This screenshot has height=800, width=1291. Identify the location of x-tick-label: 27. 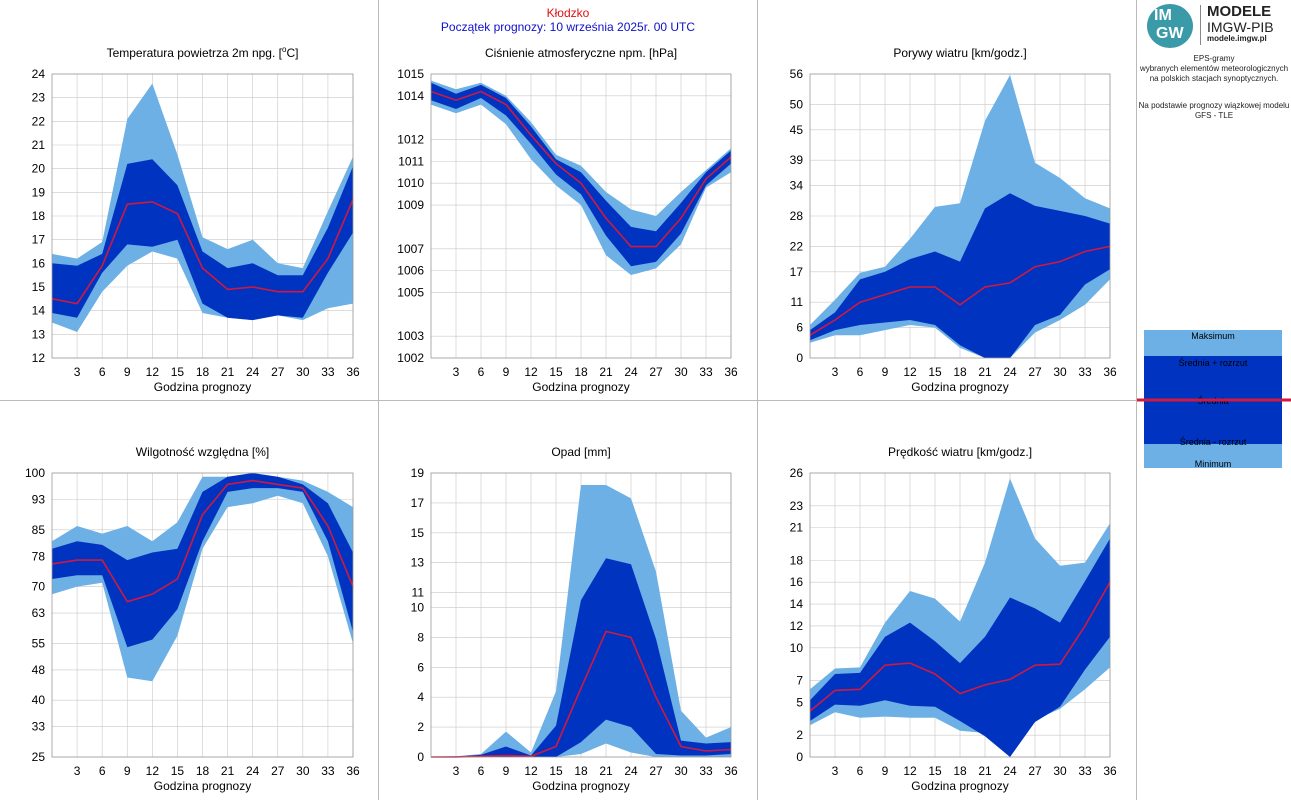
(278, 771).